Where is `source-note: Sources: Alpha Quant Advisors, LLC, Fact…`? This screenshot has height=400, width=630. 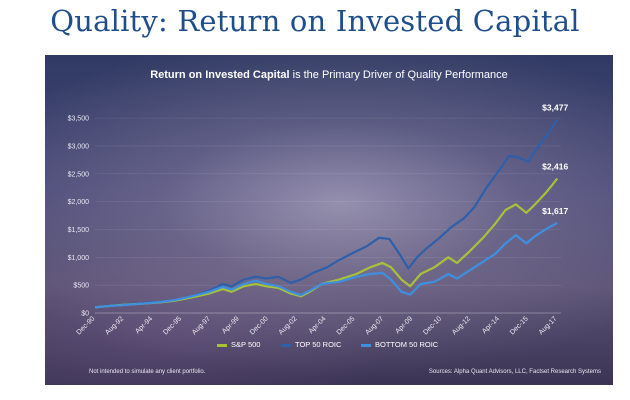 source-note: Sources: Alpha Quant Advisors, LLC, Fact… is located at coordinates (514, 372).